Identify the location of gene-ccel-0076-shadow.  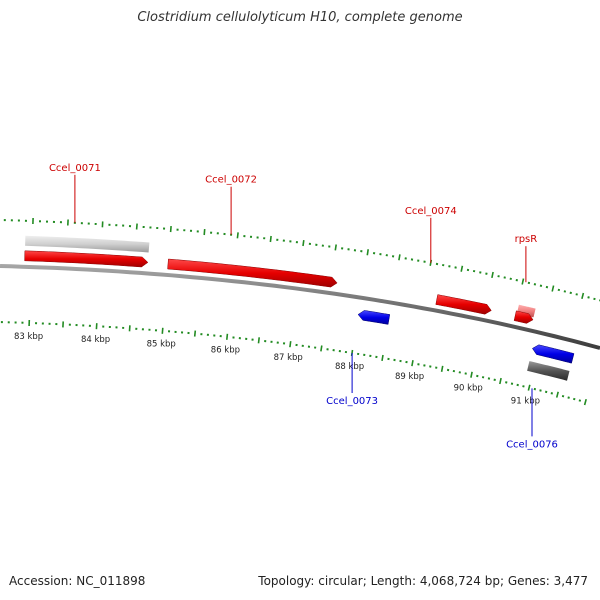
(548, 371).